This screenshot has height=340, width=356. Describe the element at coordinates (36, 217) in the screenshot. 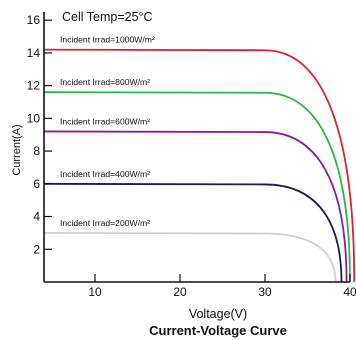

I see `y-tick-label: 4` at that location.